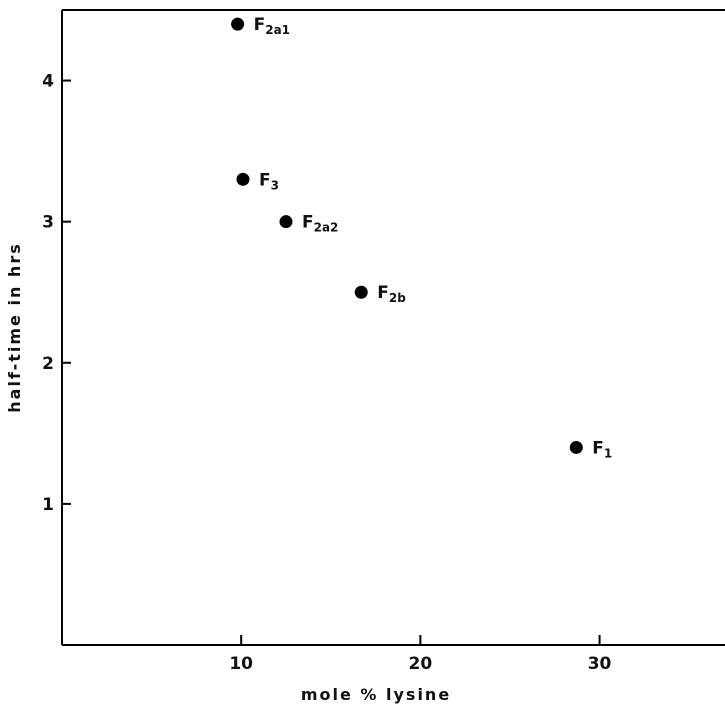 This screenshot has width=725, height=708. I want to click on data-label-1: F2a1, so click(272, 26).